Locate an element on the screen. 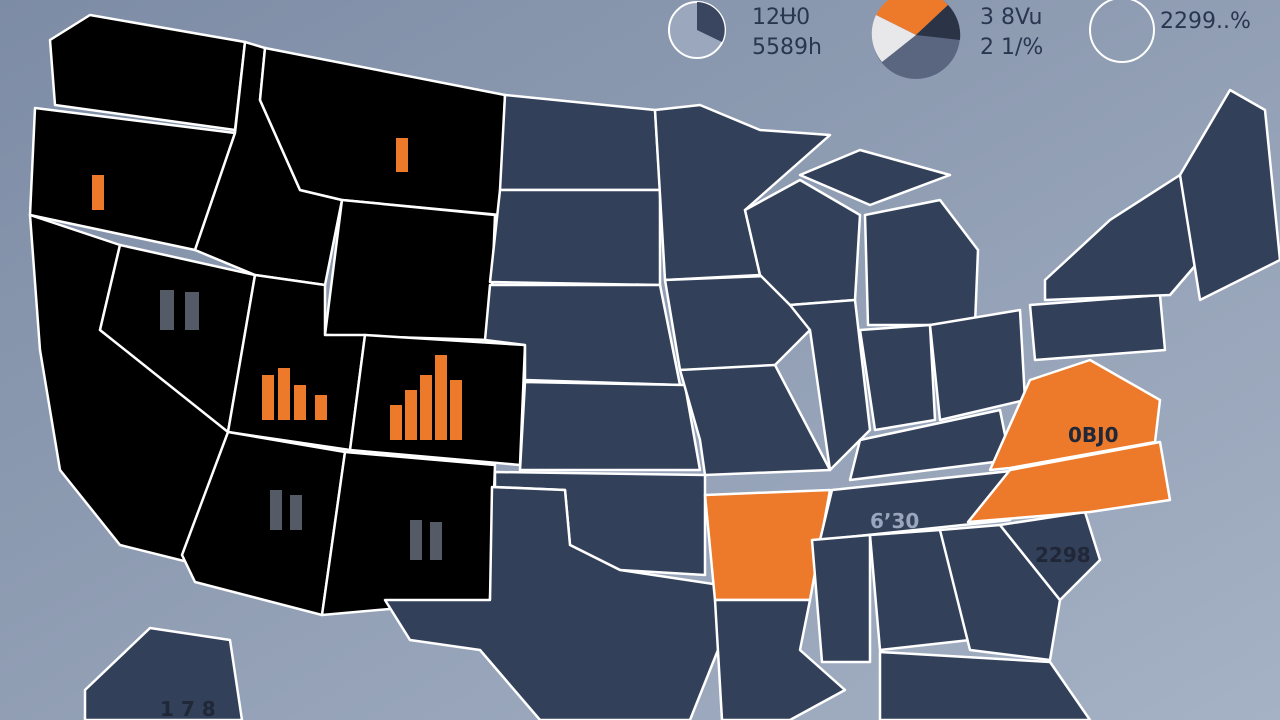 This screenshot has width=1280, height=720. stat-value: 12Ʉ0 is located at coordinates (781, 17).